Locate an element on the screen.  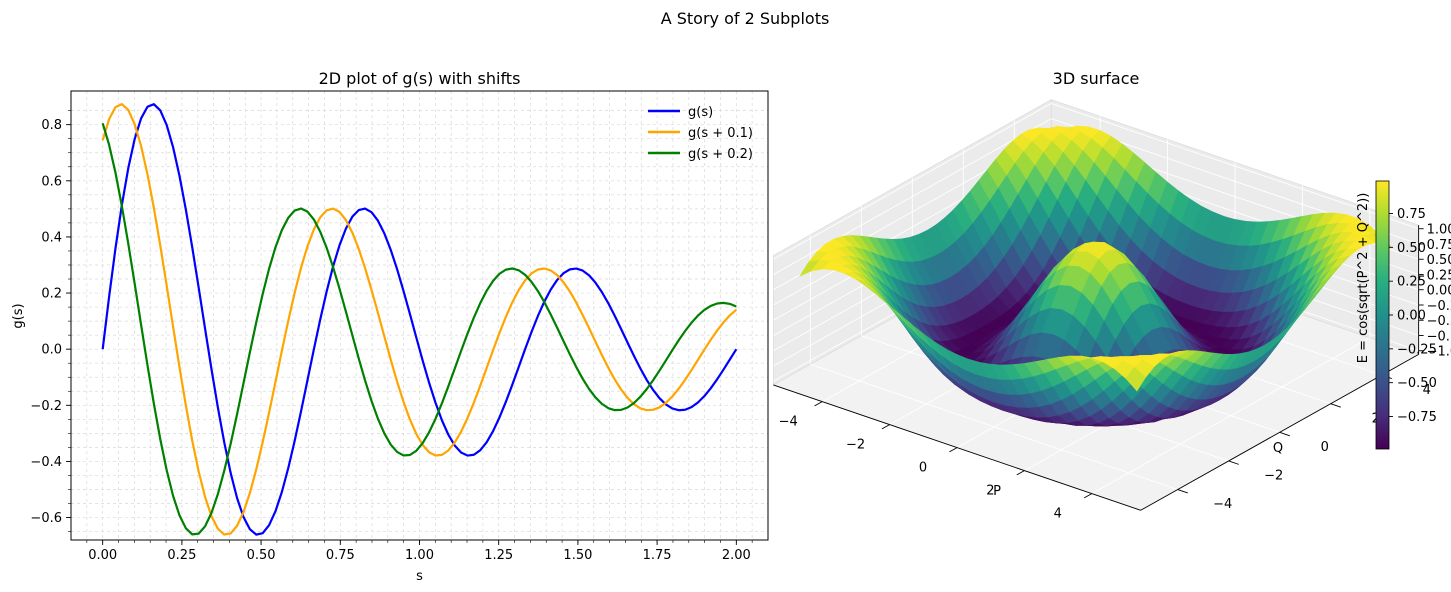
legend-label: g(s) is located at coordinates (700, 112).